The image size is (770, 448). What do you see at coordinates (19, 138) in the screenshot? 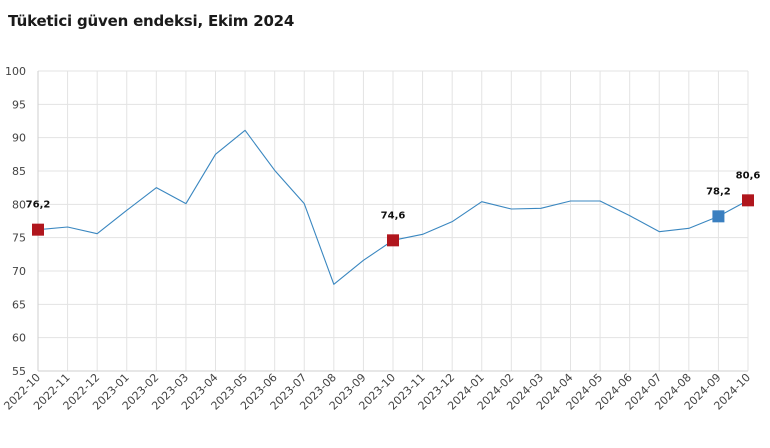
I see `y-tick-label: 90` at bounding box center [19, 138].